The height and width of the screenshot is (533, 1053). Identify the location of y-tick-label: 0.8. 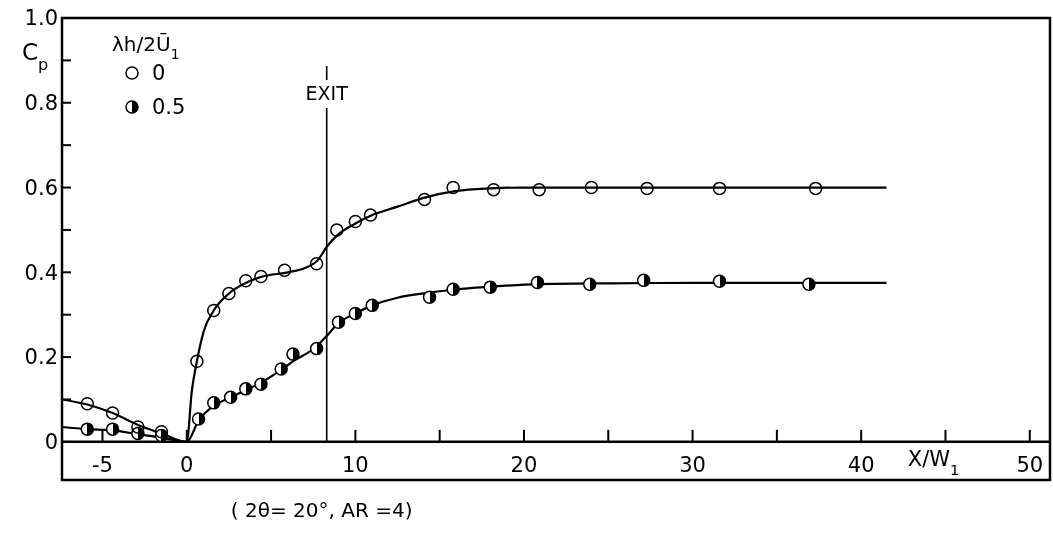
(41, 103).